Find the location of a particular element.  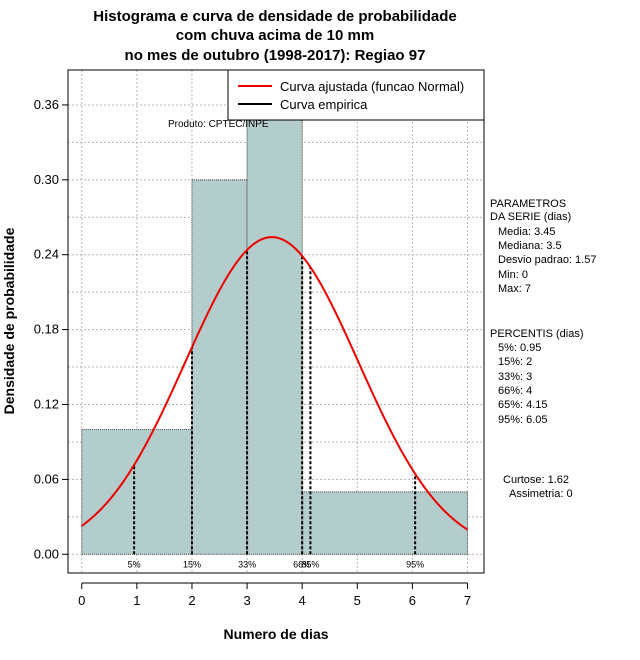

x-axis-title: Numero de dias is located at coordinates (275, 634).